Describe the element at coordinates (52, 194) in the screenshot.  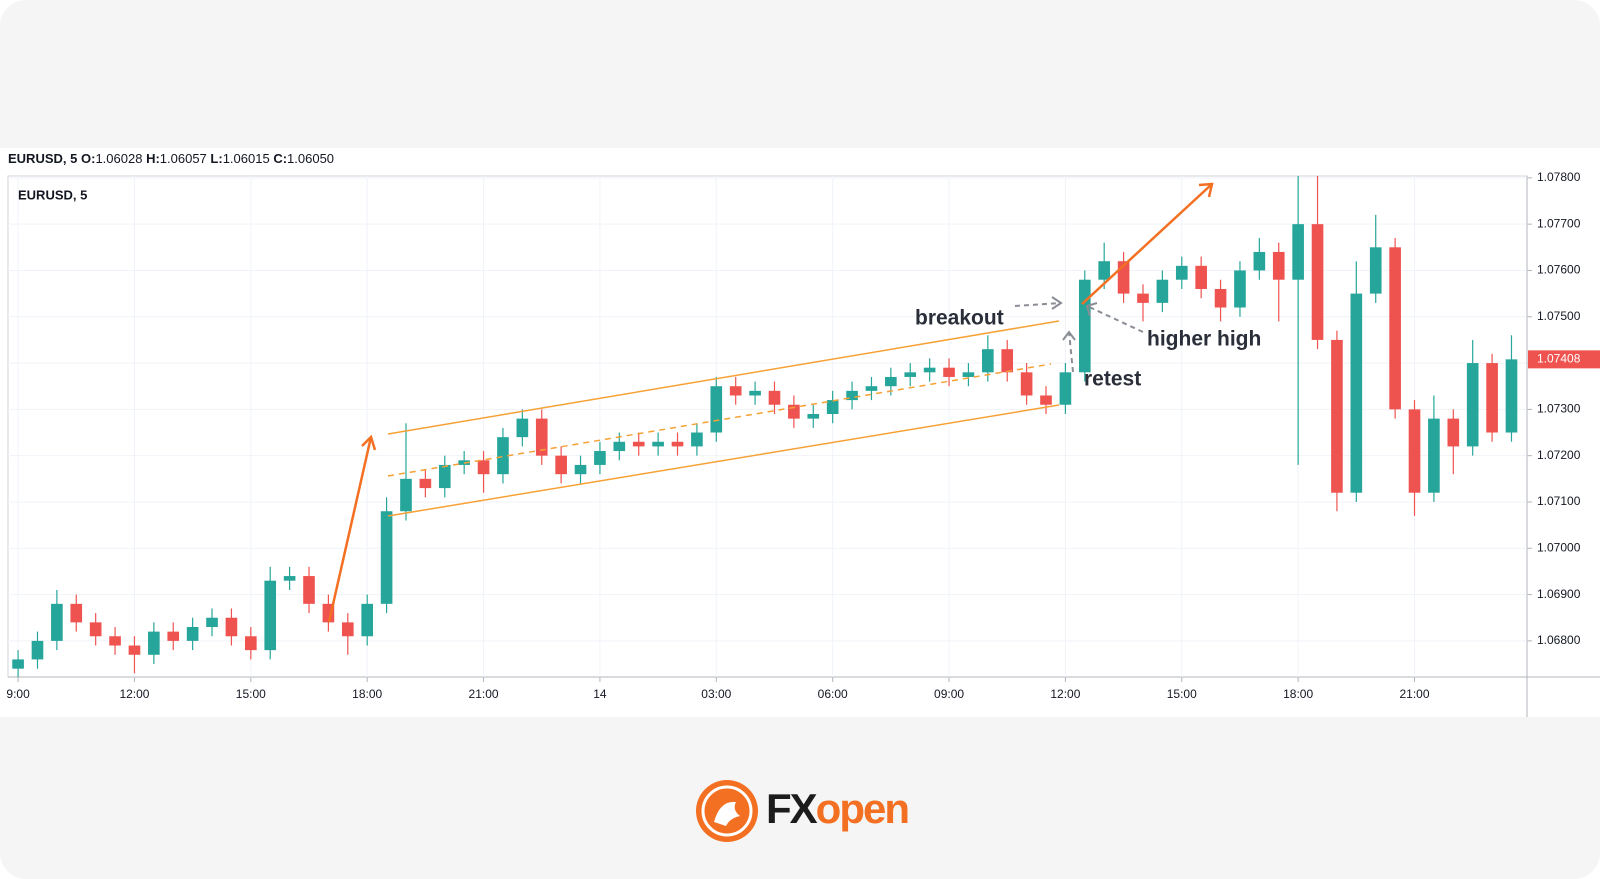
I see `legend: EURUSD, 5` at that location.